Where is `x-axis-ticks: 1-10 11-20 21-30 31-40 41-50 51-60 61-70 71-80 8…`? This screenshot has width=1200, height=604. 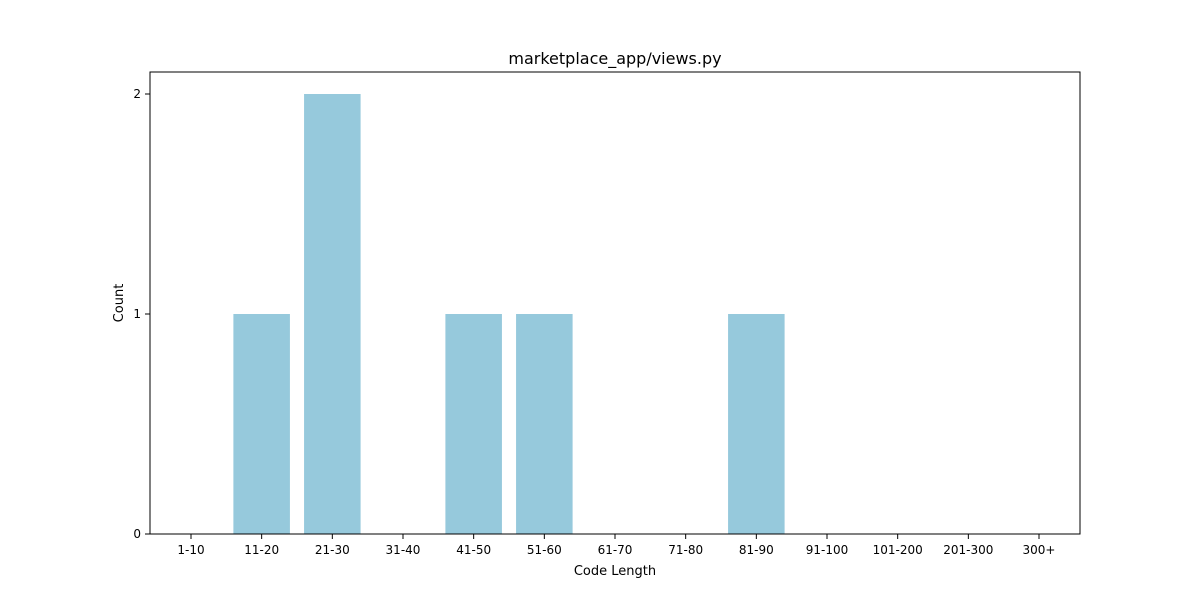 x-axis-ticks: 1-10 11-20 21-30 31-40 41-50 51-60 61-70 71-80 8… is located at coordinates (616, 545).